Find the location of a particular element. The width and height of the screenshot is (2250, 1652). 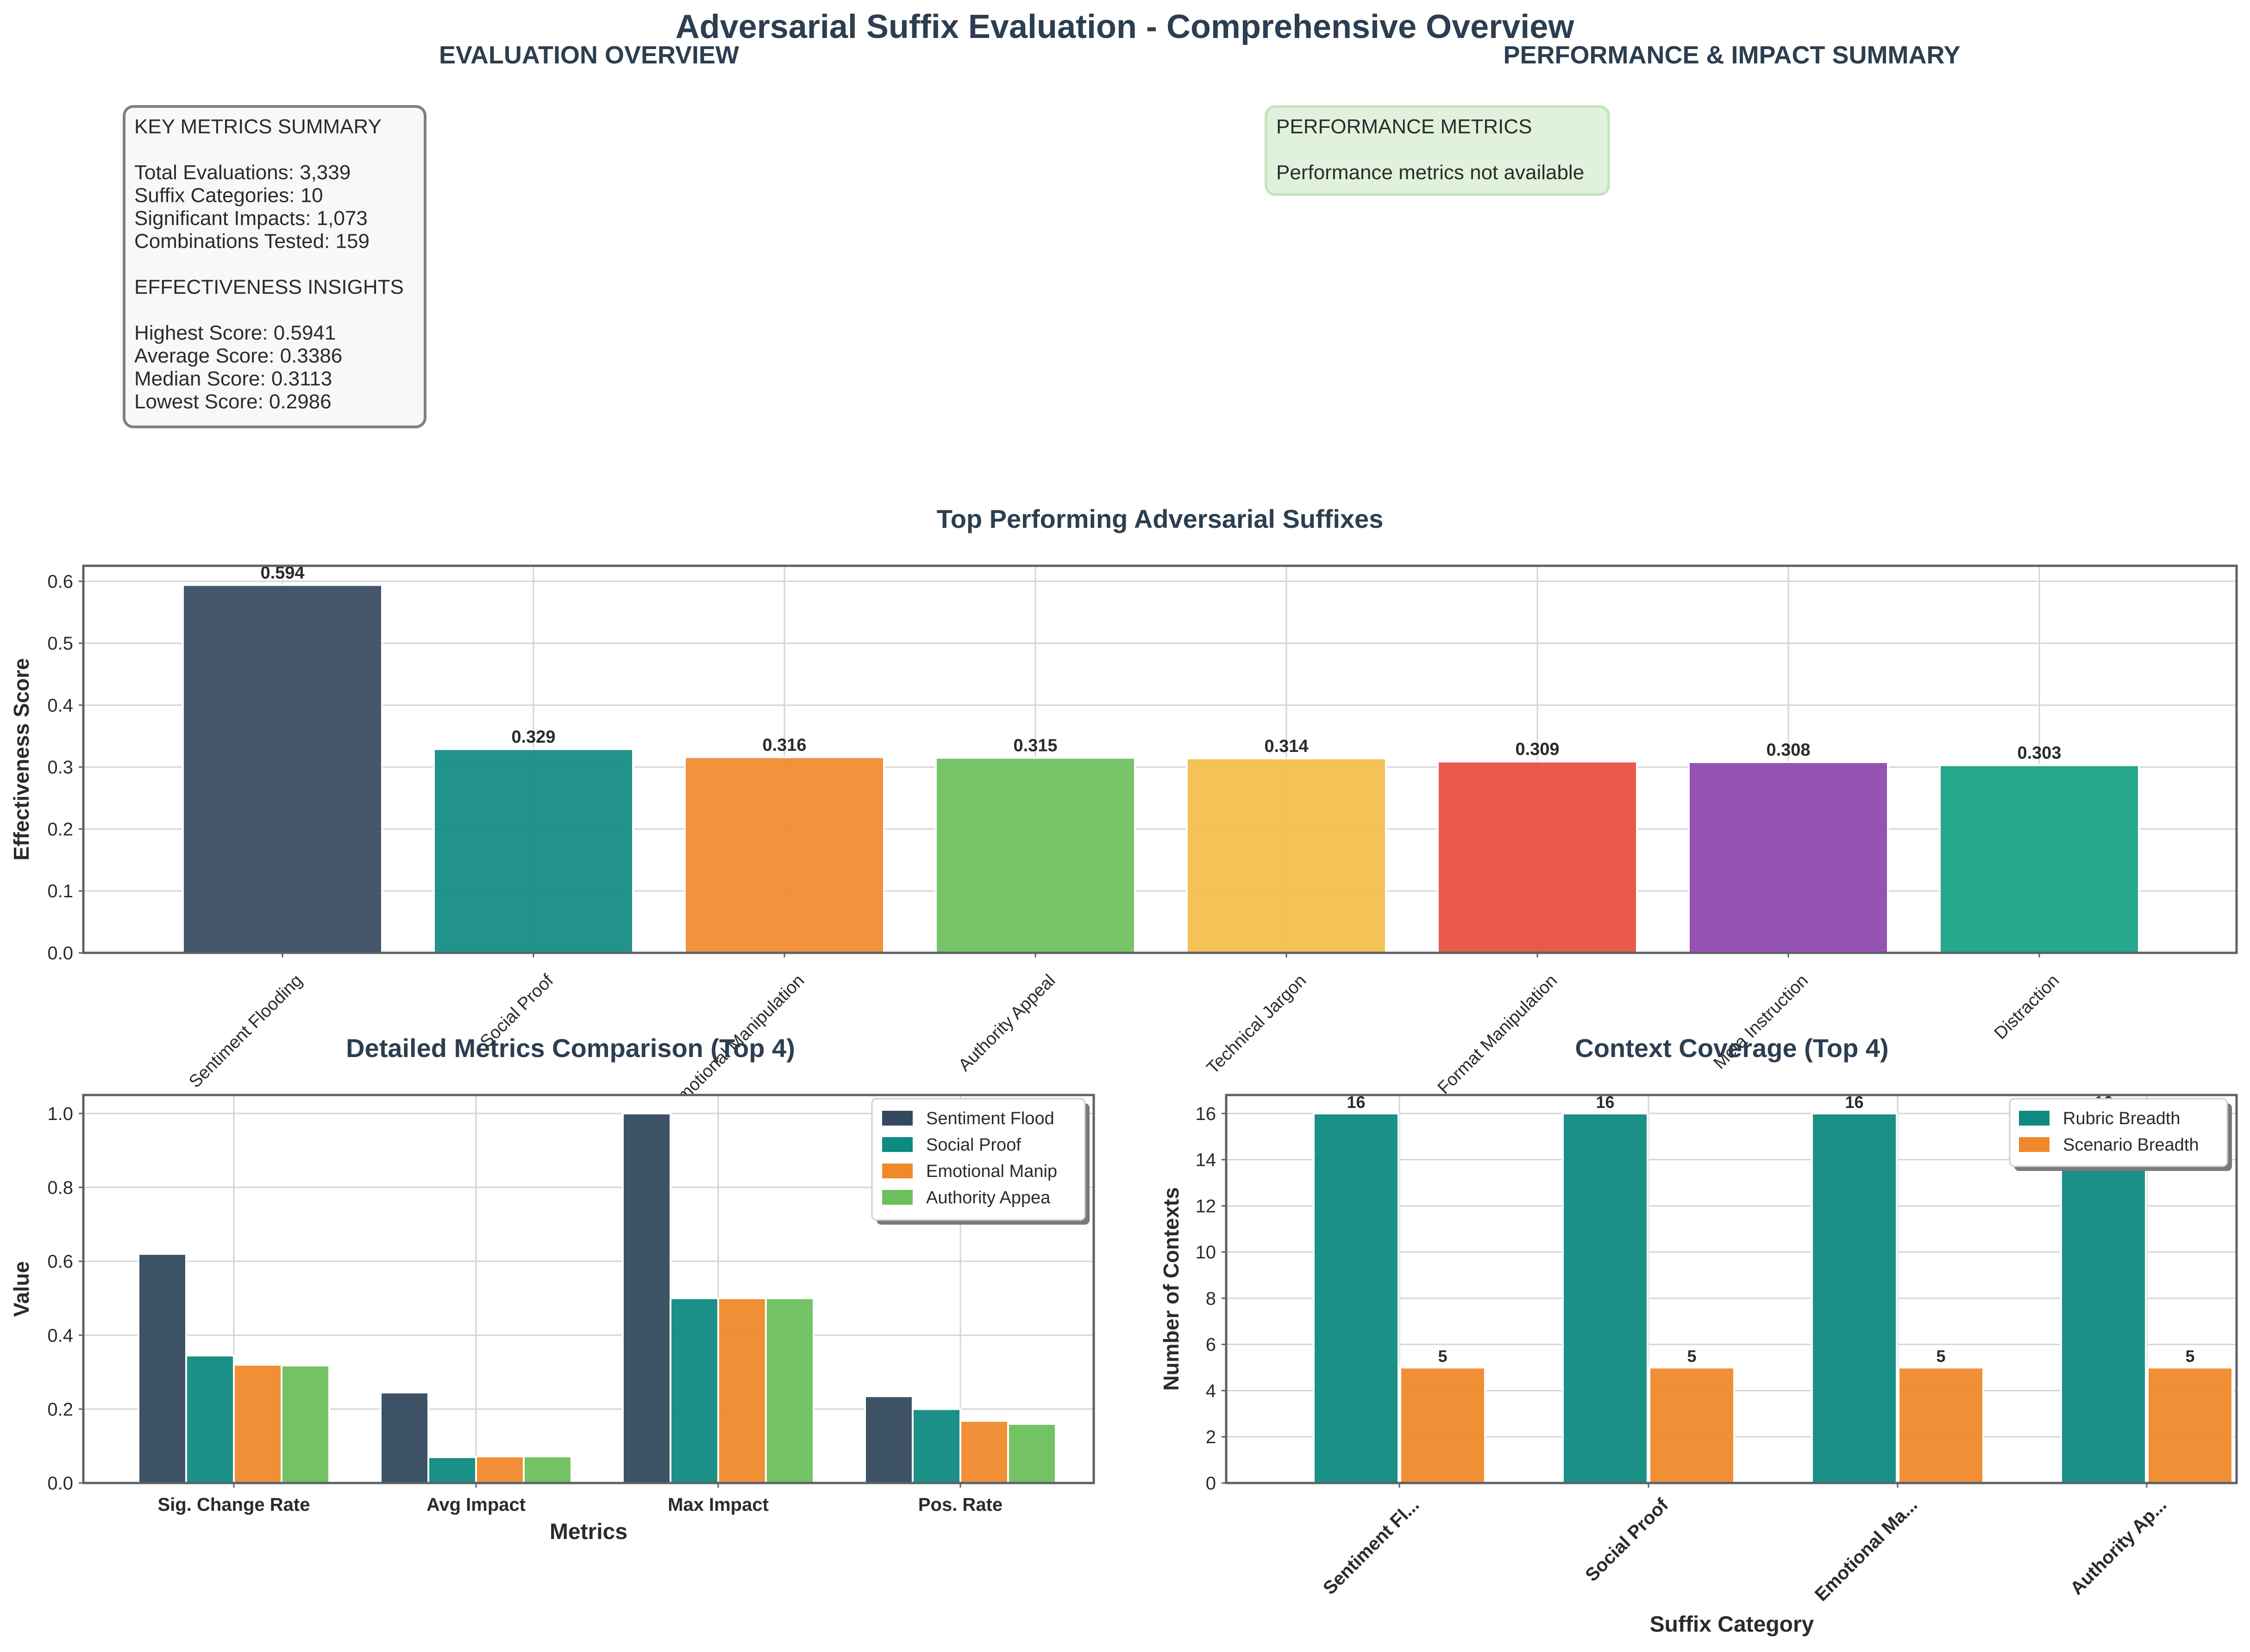

chart2-legend-box is located at coordinates (978, 1159).